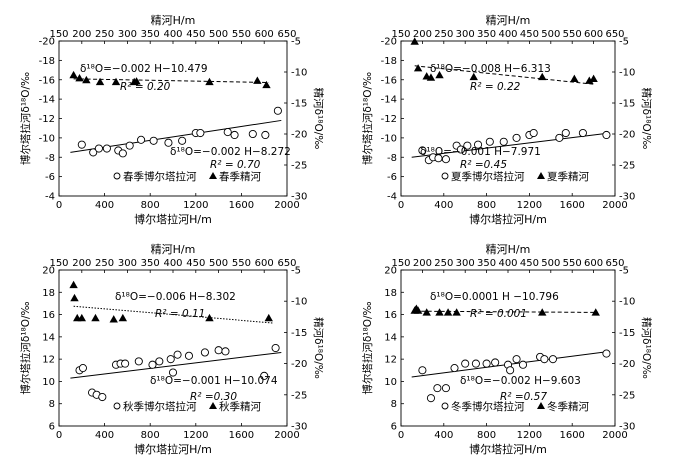  What do you see at coordinates (241, 435) in the screenshot?
I see `panel-3-x-bottom-tick-label: 1600` at bounding box center [241, 435].